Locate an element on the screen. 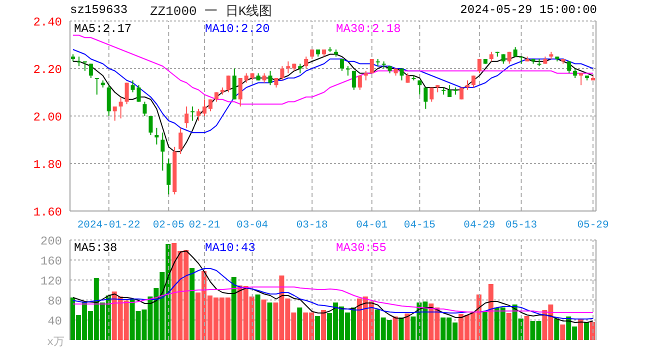  y-axis-title: x万 is located at coordinates (56, 342).